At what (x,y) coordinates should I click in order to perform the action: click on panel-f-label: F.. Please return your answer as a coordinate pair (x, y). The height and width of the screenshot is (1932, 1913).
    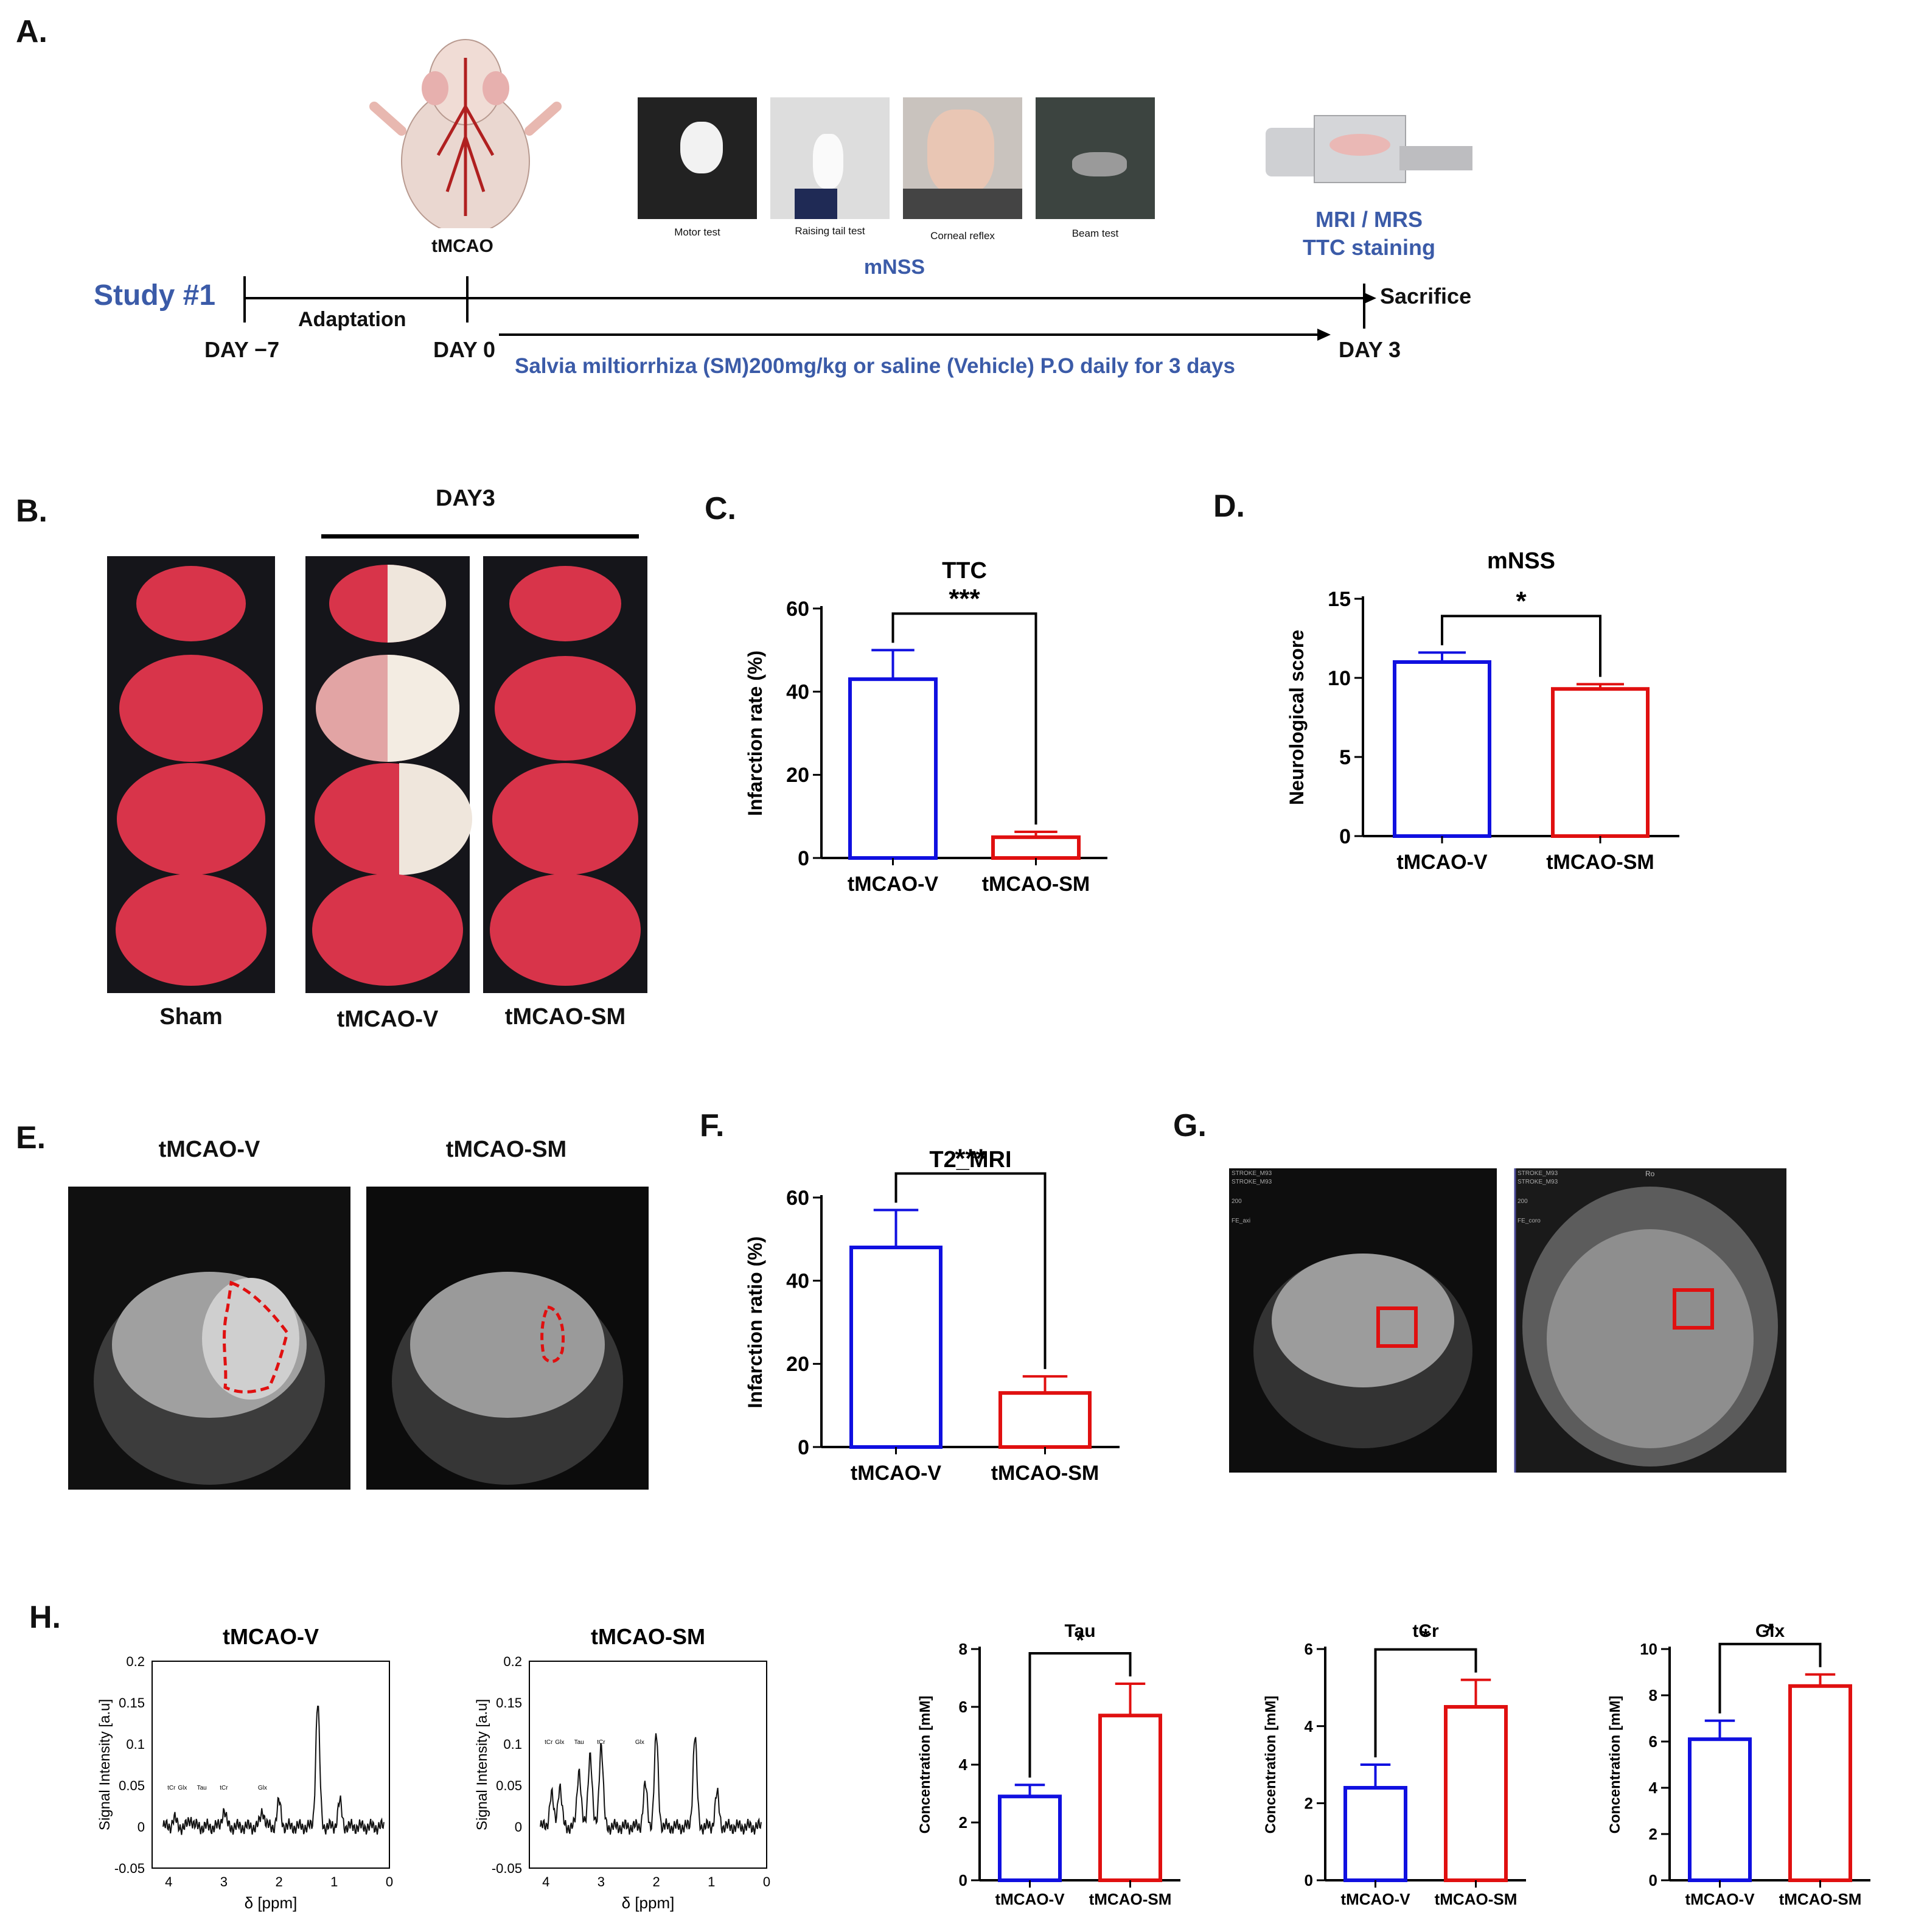
    Looking at the image, I should click on (712, 1125).